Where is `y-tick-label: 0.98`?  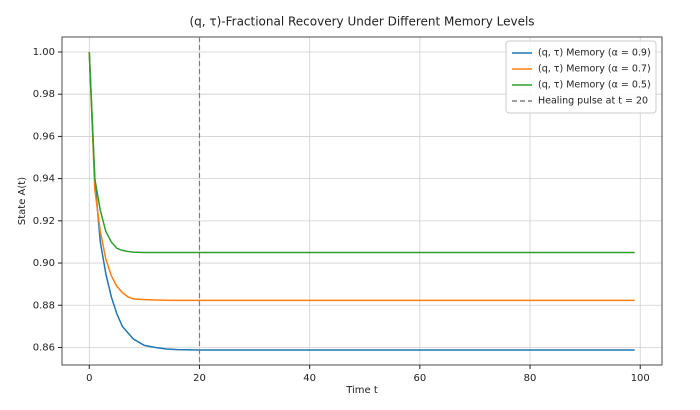
y-tick-label: 0.98 is located at coordinates (44, 94).